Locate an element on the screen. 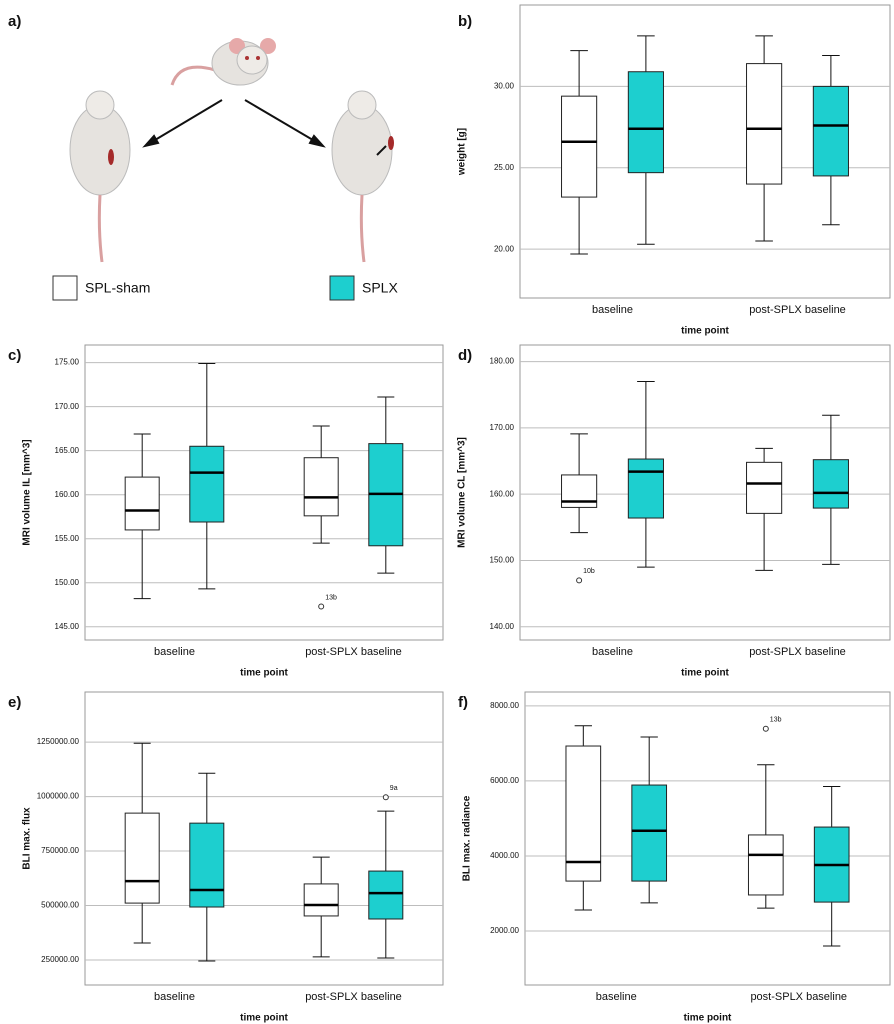  y-axis-label: weight [g] is located at coordinates (462, 152).